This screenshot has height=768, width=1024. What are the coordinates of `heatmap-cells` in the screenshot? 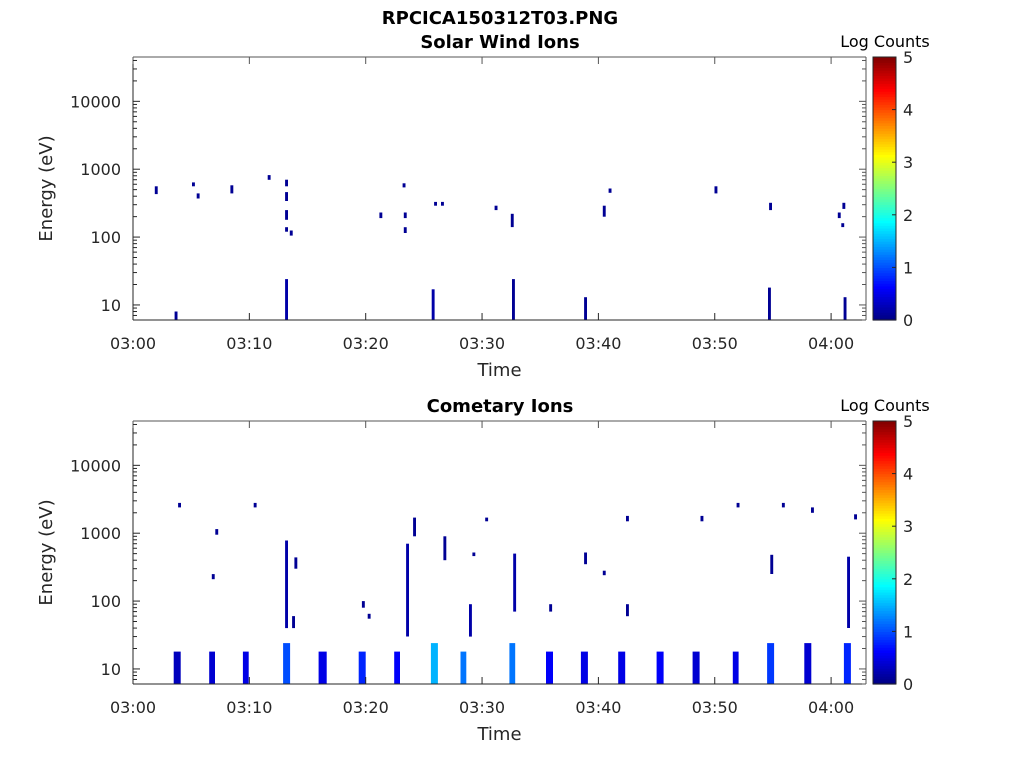 It's located at (500, 247).